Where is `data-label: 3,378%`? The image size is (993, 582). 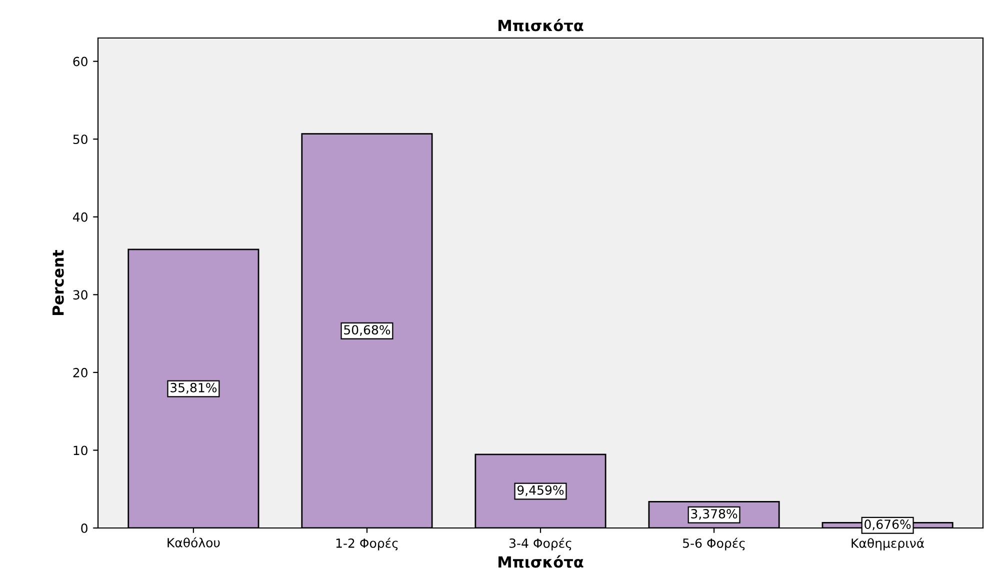 data-label: 3,378% is located at coordinates (714, 514).